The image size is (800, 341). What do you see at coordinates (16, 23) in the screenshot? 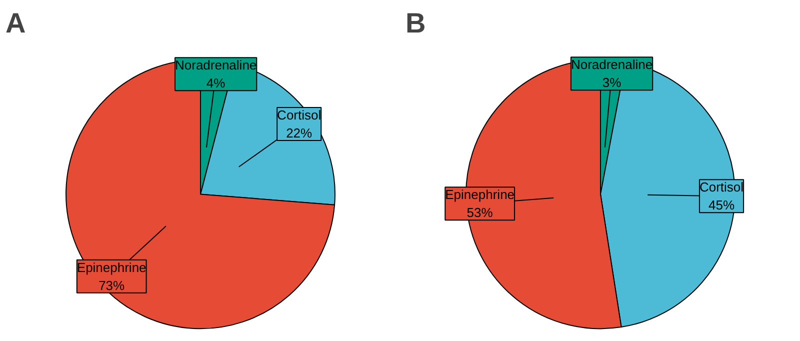
I see `chart-title: A` at bounding box center [16, 23].